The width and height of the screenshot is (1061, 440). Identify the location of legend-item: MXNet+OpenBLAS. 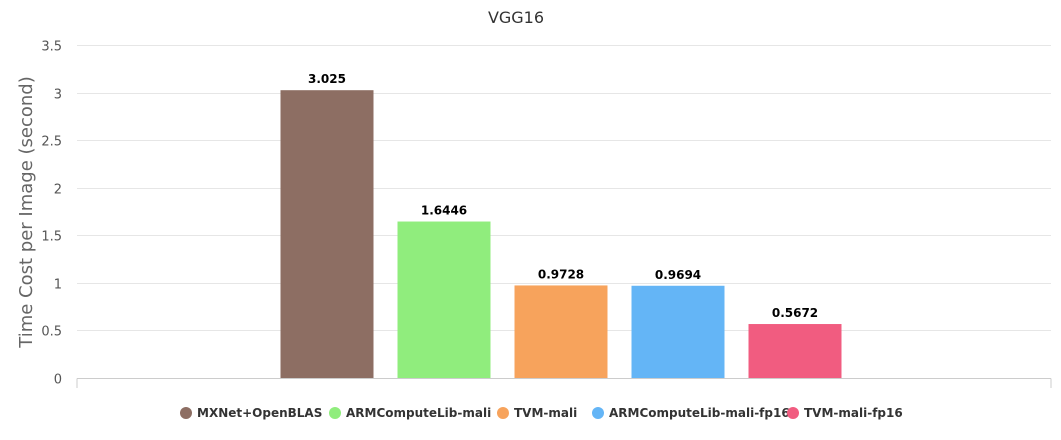
(251, 413).